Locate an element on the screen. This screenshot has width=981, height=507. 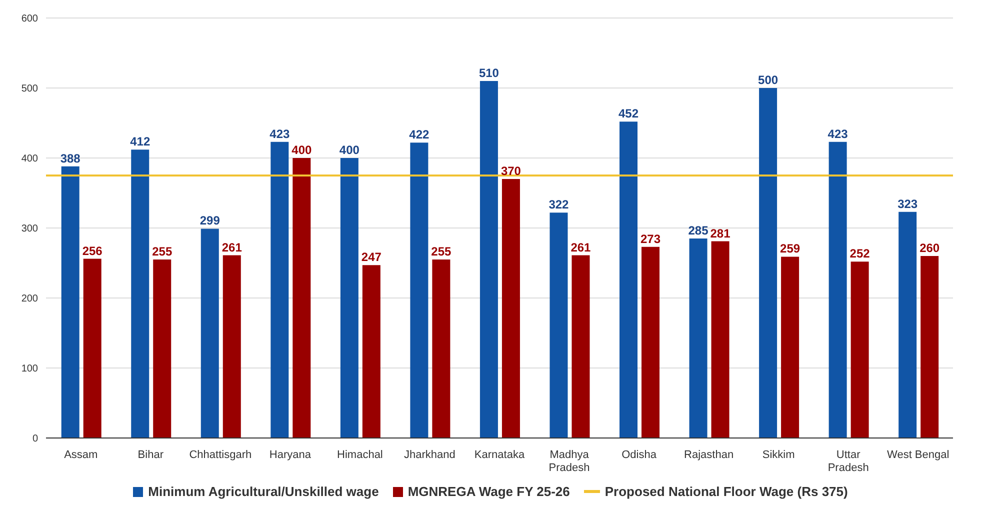
y-tick-label: 100 is located at coordinates (29, 369).